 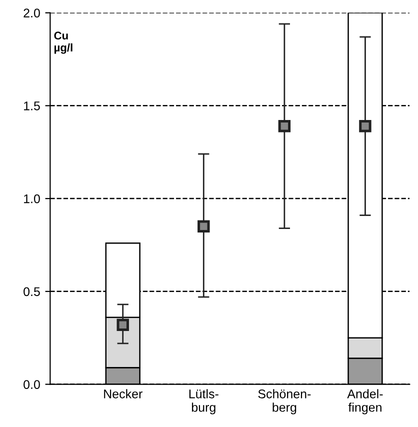 What do you see at coordinates (365, 401) in the screenshot?
I see `x-tick-label: Andel- fingen` at bounding box center [365, 401].